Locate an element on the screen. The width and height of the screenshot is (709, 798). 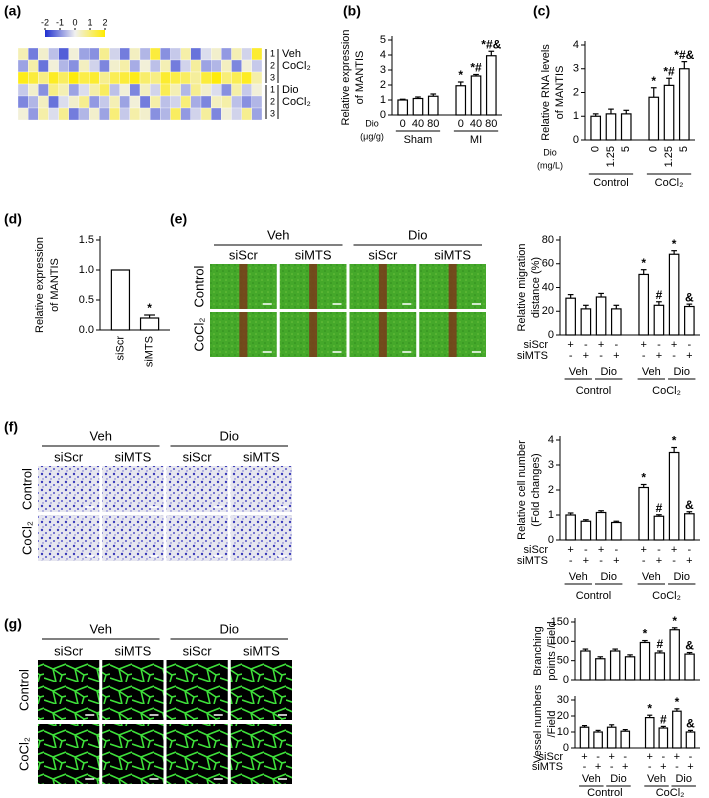
x-axis-label: (μg/g) is located at coordinates (372, 136).